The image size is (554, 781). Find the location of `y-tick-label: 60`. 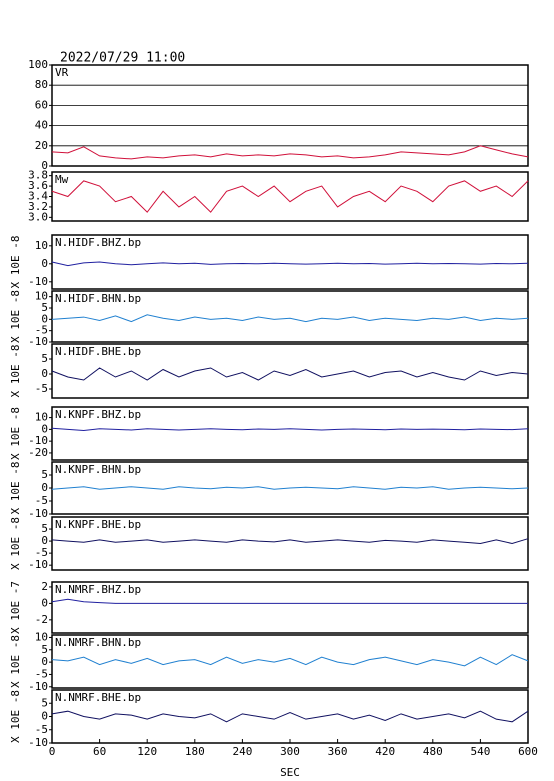

y-tick-label: 60 is located at coordinates (41, 104).